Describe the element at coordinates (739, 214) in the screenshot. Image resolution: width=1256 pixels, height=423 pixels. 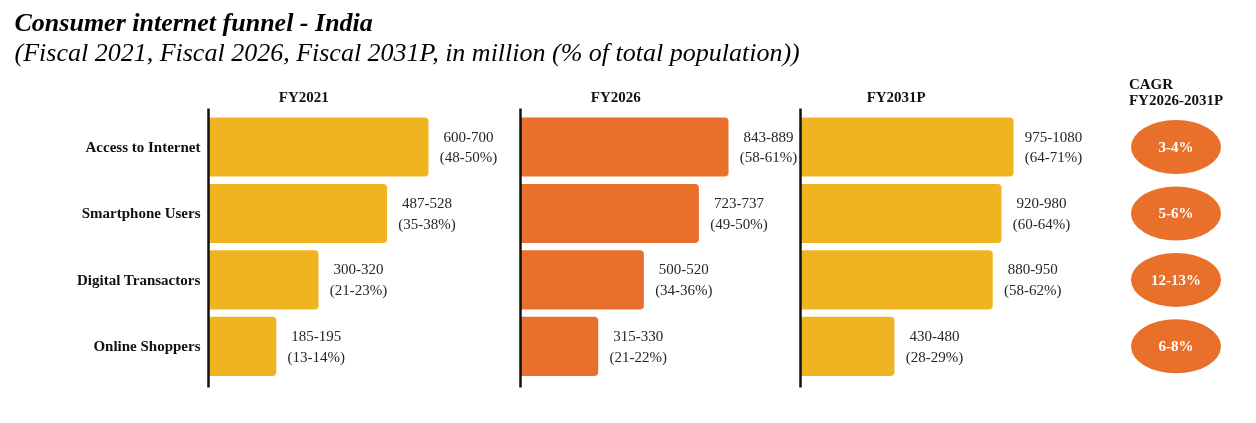
I see `data-label: 723-737 (49-50%)` at that location.